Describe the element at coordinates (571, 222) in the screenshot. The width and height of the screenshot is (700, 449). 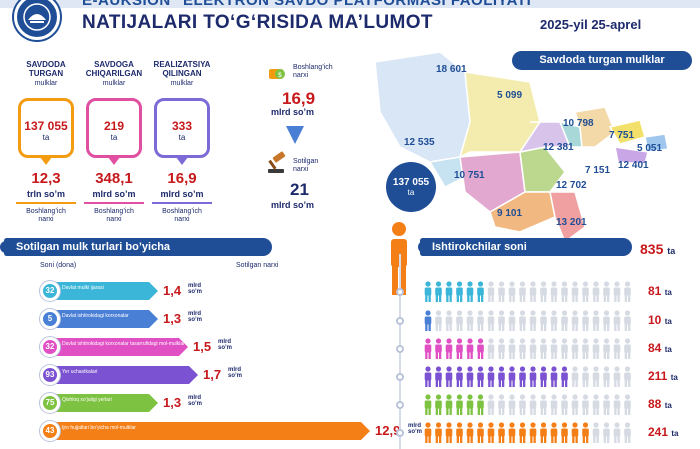
I see `region-value-label: 13 201` at that location.